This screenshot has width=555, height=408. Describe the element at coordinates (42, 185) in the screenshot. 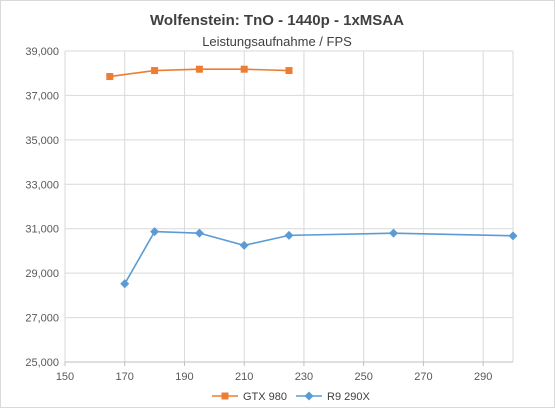

I see `y-tick-label: 33,000` at that location.